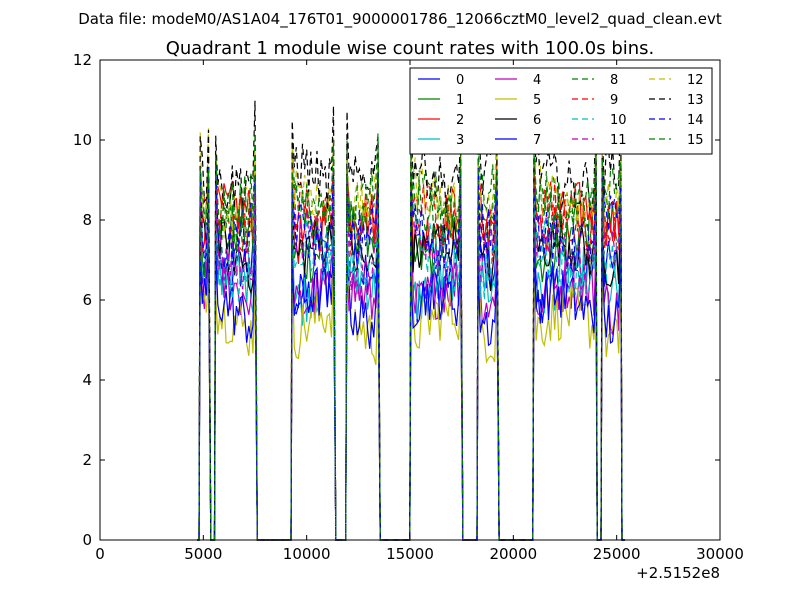 This screenshot has height=600, width=800. I want to click on y-tick-label: 12, so click(82, 60).